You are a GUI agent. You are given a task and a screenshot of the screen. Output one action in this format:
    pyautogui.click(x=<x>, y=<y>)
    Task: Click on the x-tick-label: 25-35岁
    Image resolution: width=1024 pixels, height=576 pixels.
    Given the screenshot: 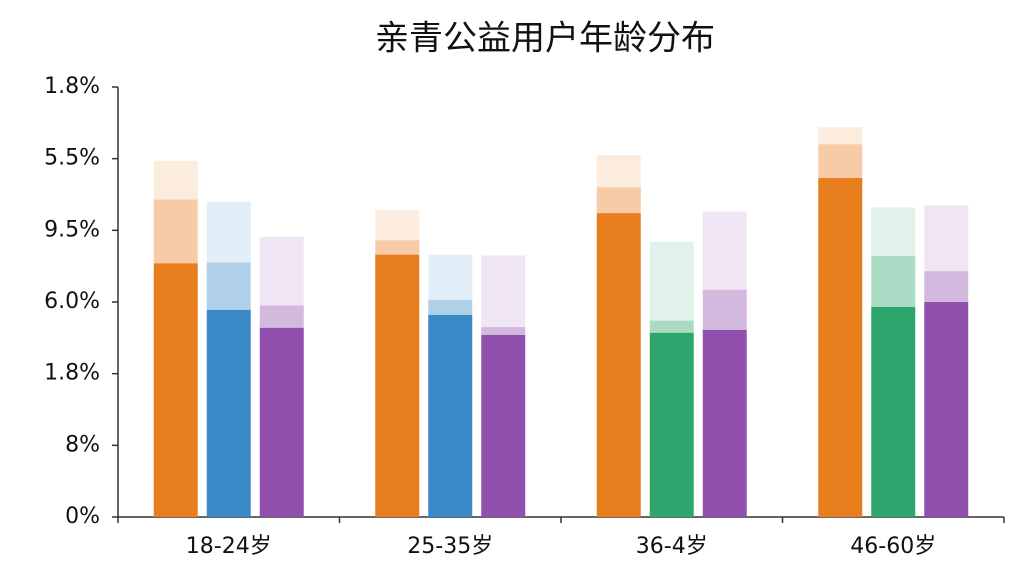 What is the action you would take?
    pyautogui.click(x=450, y=546)
    